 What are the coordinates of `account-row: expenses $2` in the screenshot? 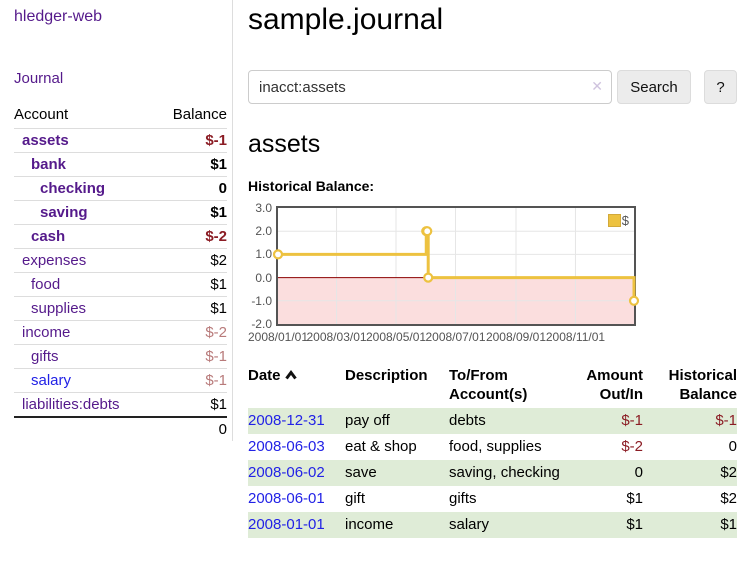 It's located at (120, 259).